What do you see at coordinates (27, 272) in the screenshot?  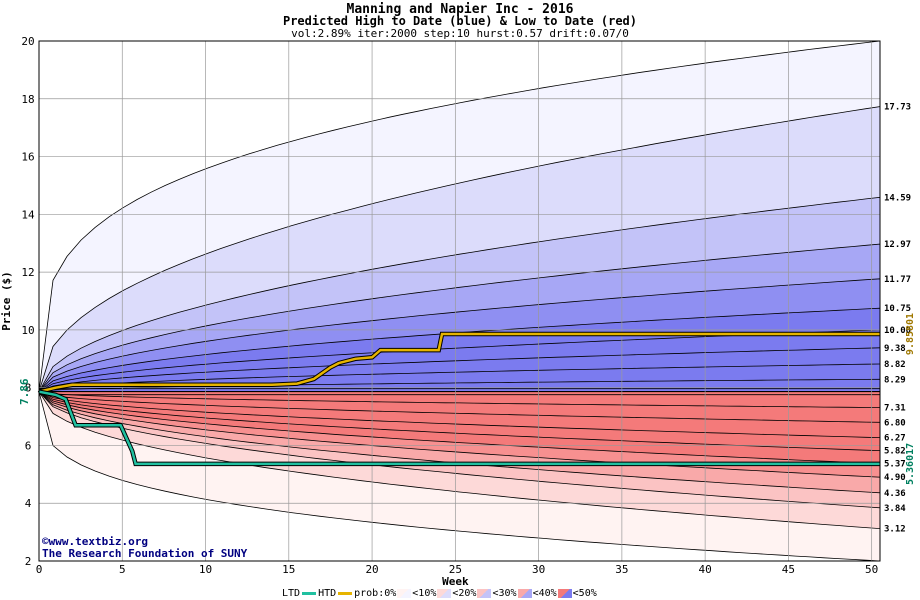 I see `y-tick-label: 12` at bounding box center [27, 272].